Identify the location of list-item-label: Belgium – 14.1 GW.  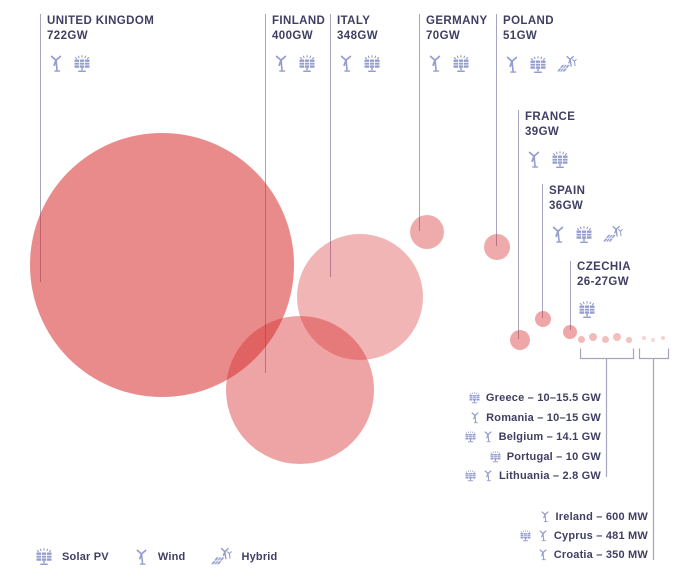
(549, 437).